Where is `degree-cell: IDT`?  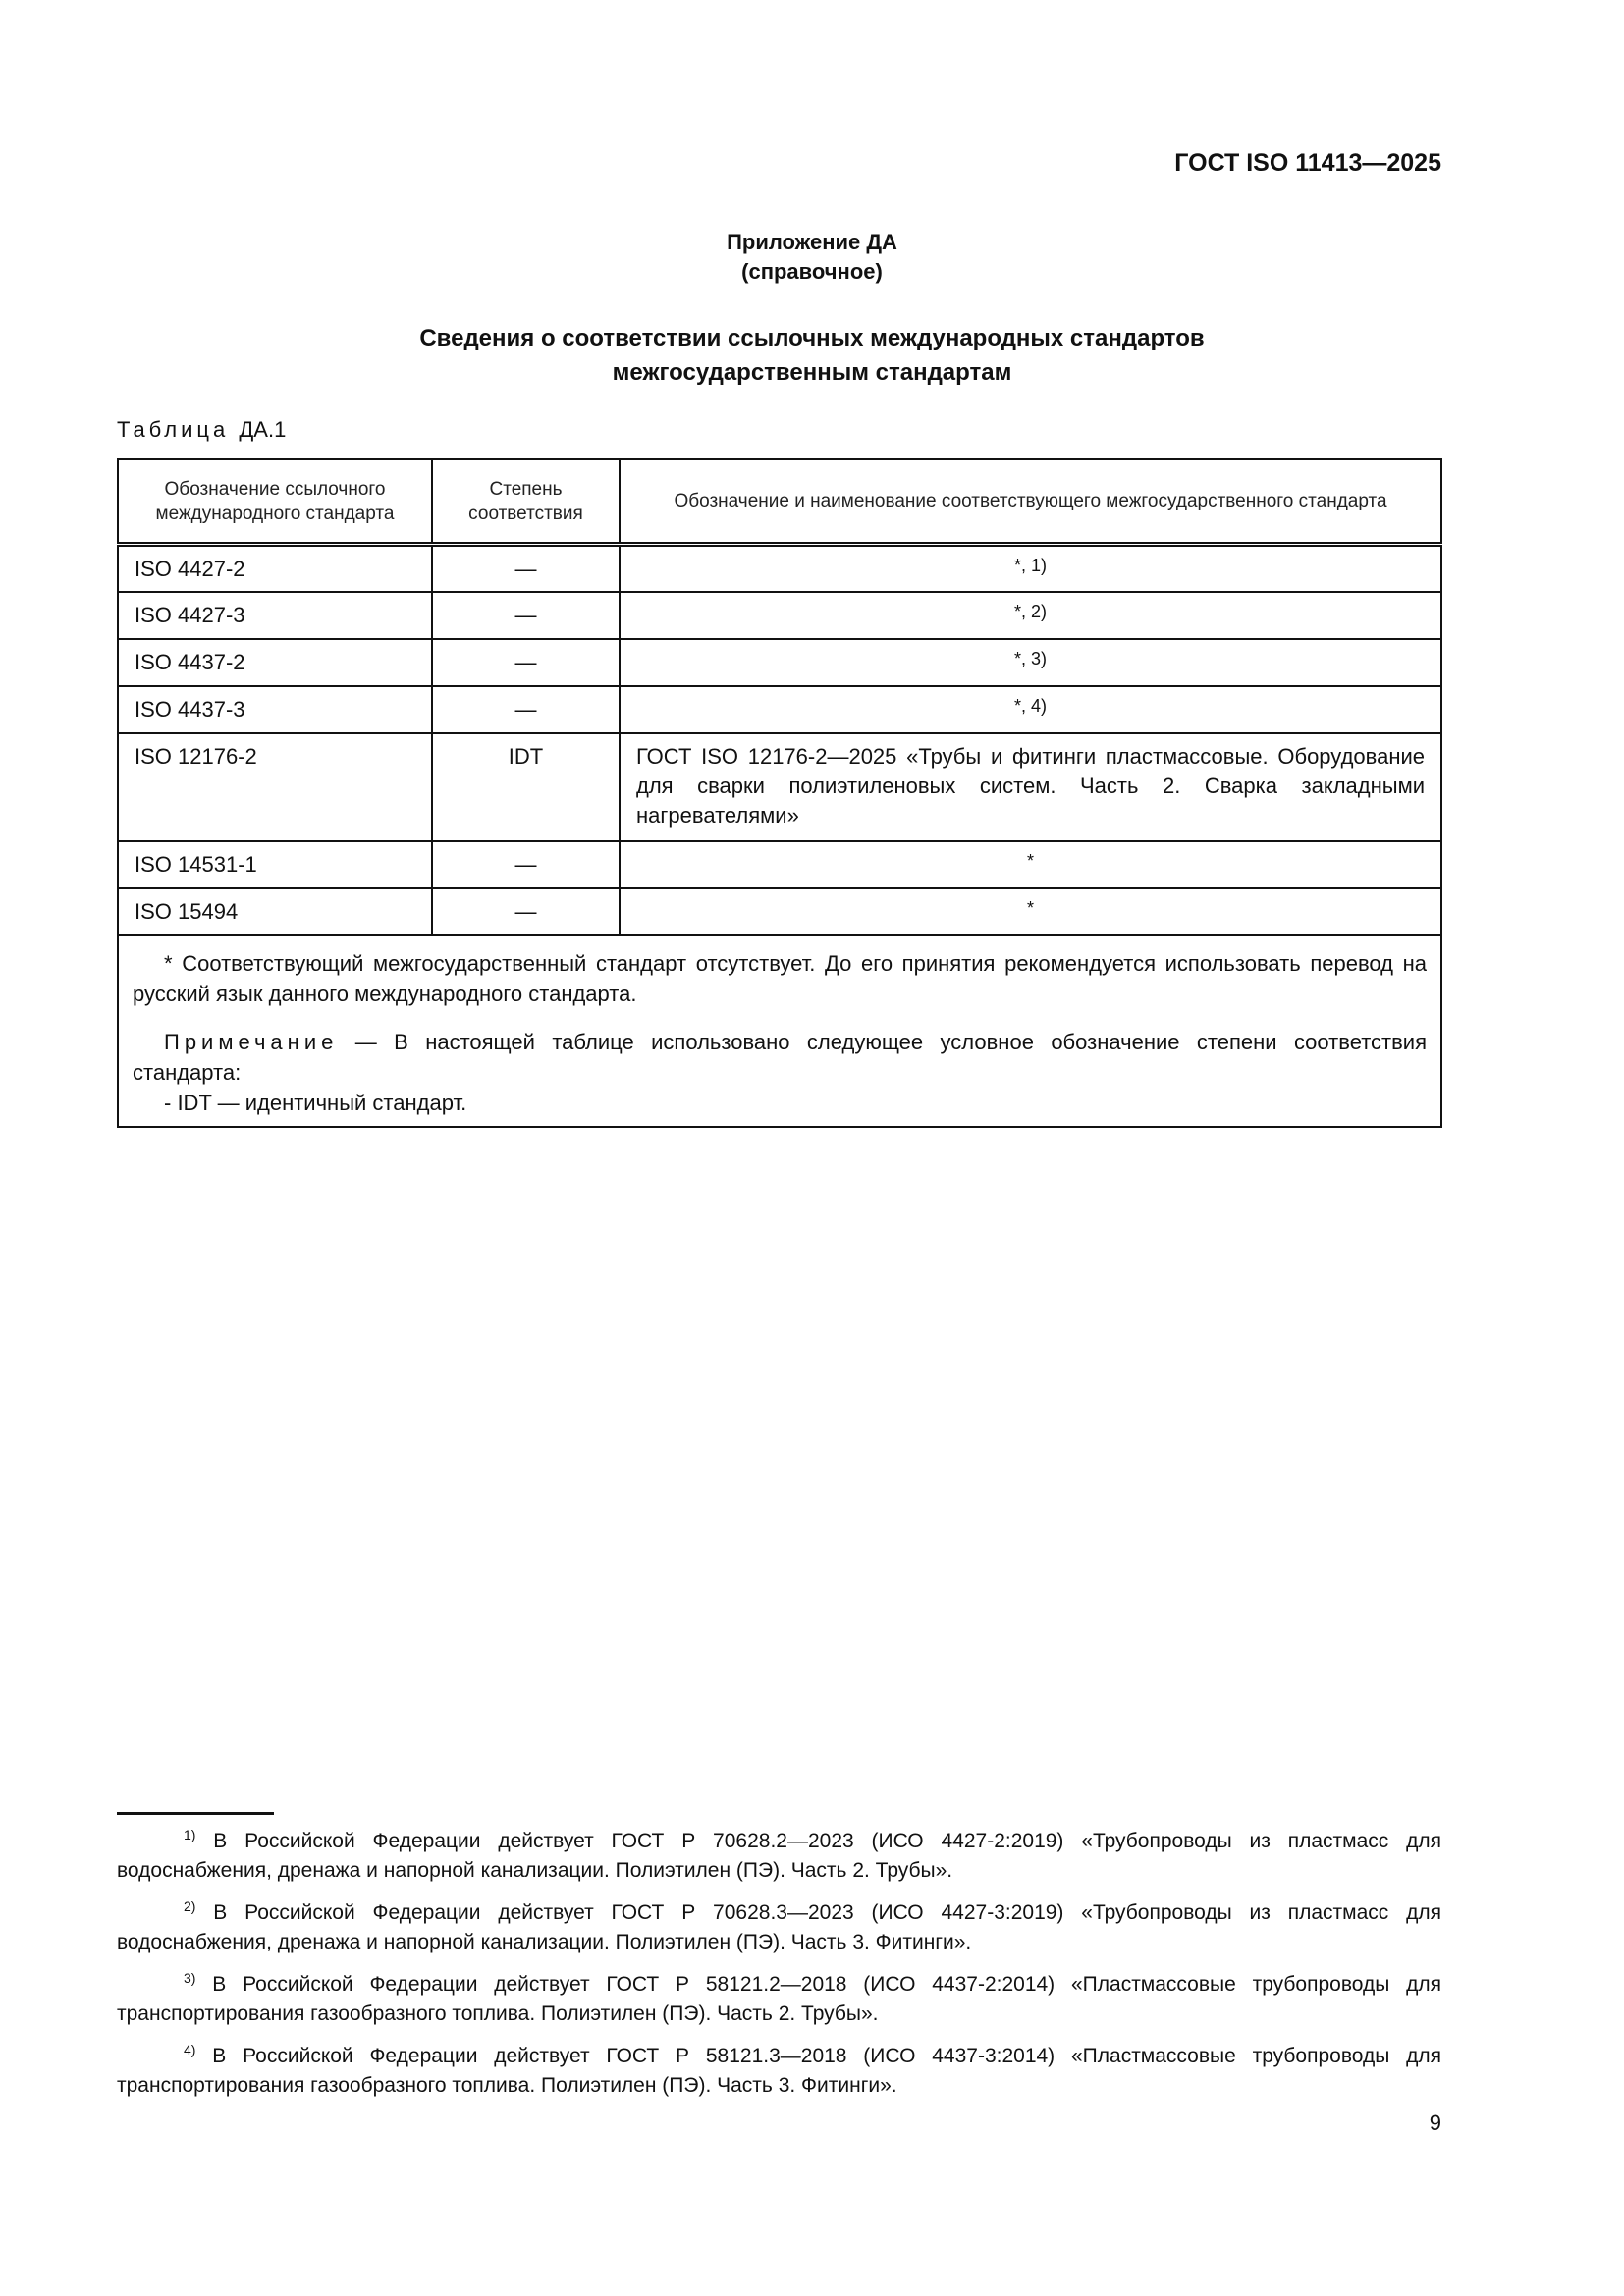
degree-cell: IDT is located at coordinates (526, 786).